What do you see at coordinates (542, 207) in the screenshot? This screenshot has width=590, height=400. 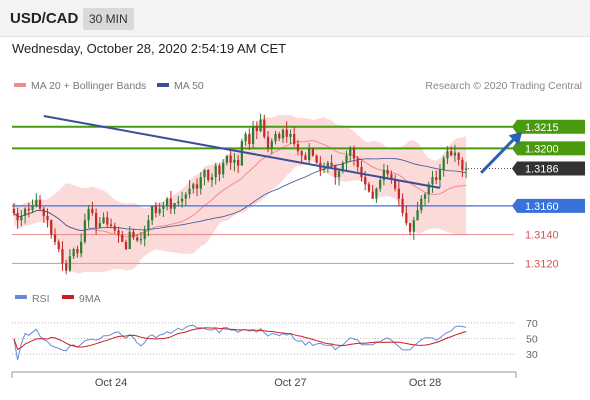 I see `level-label-1-3160: 1.3160` at bounding box center [542, 207].